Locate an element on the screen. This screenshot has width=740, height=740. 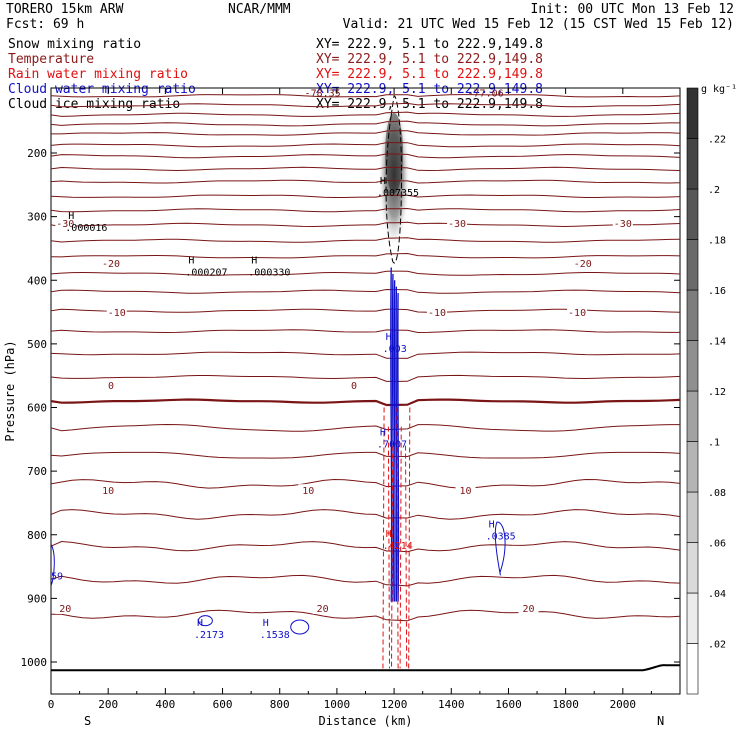
x-tick-label: 2000 is located at coordinates (623, 704).